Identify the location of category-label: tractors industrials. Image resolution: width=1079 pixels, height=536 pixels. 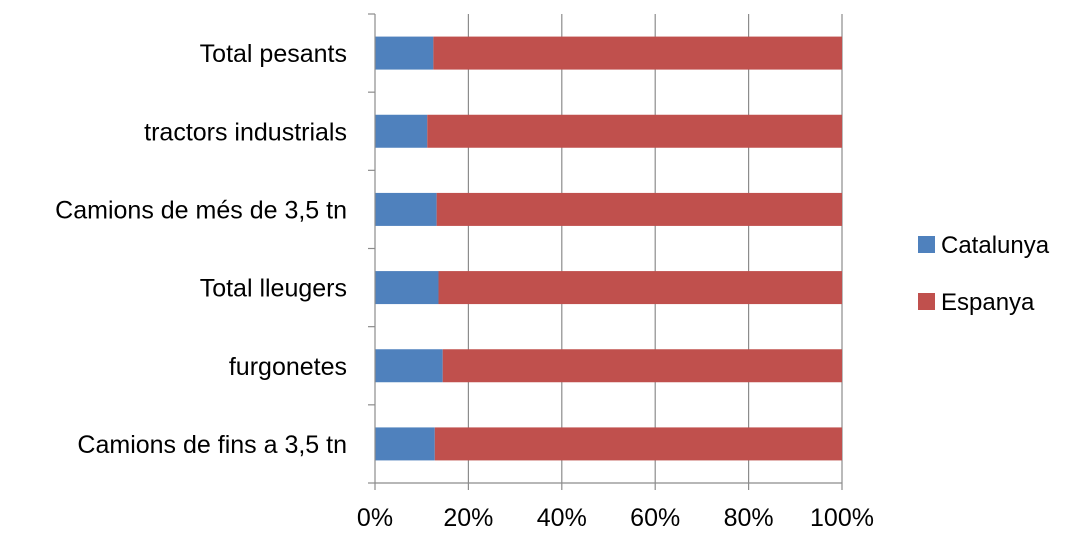
(245, 132).